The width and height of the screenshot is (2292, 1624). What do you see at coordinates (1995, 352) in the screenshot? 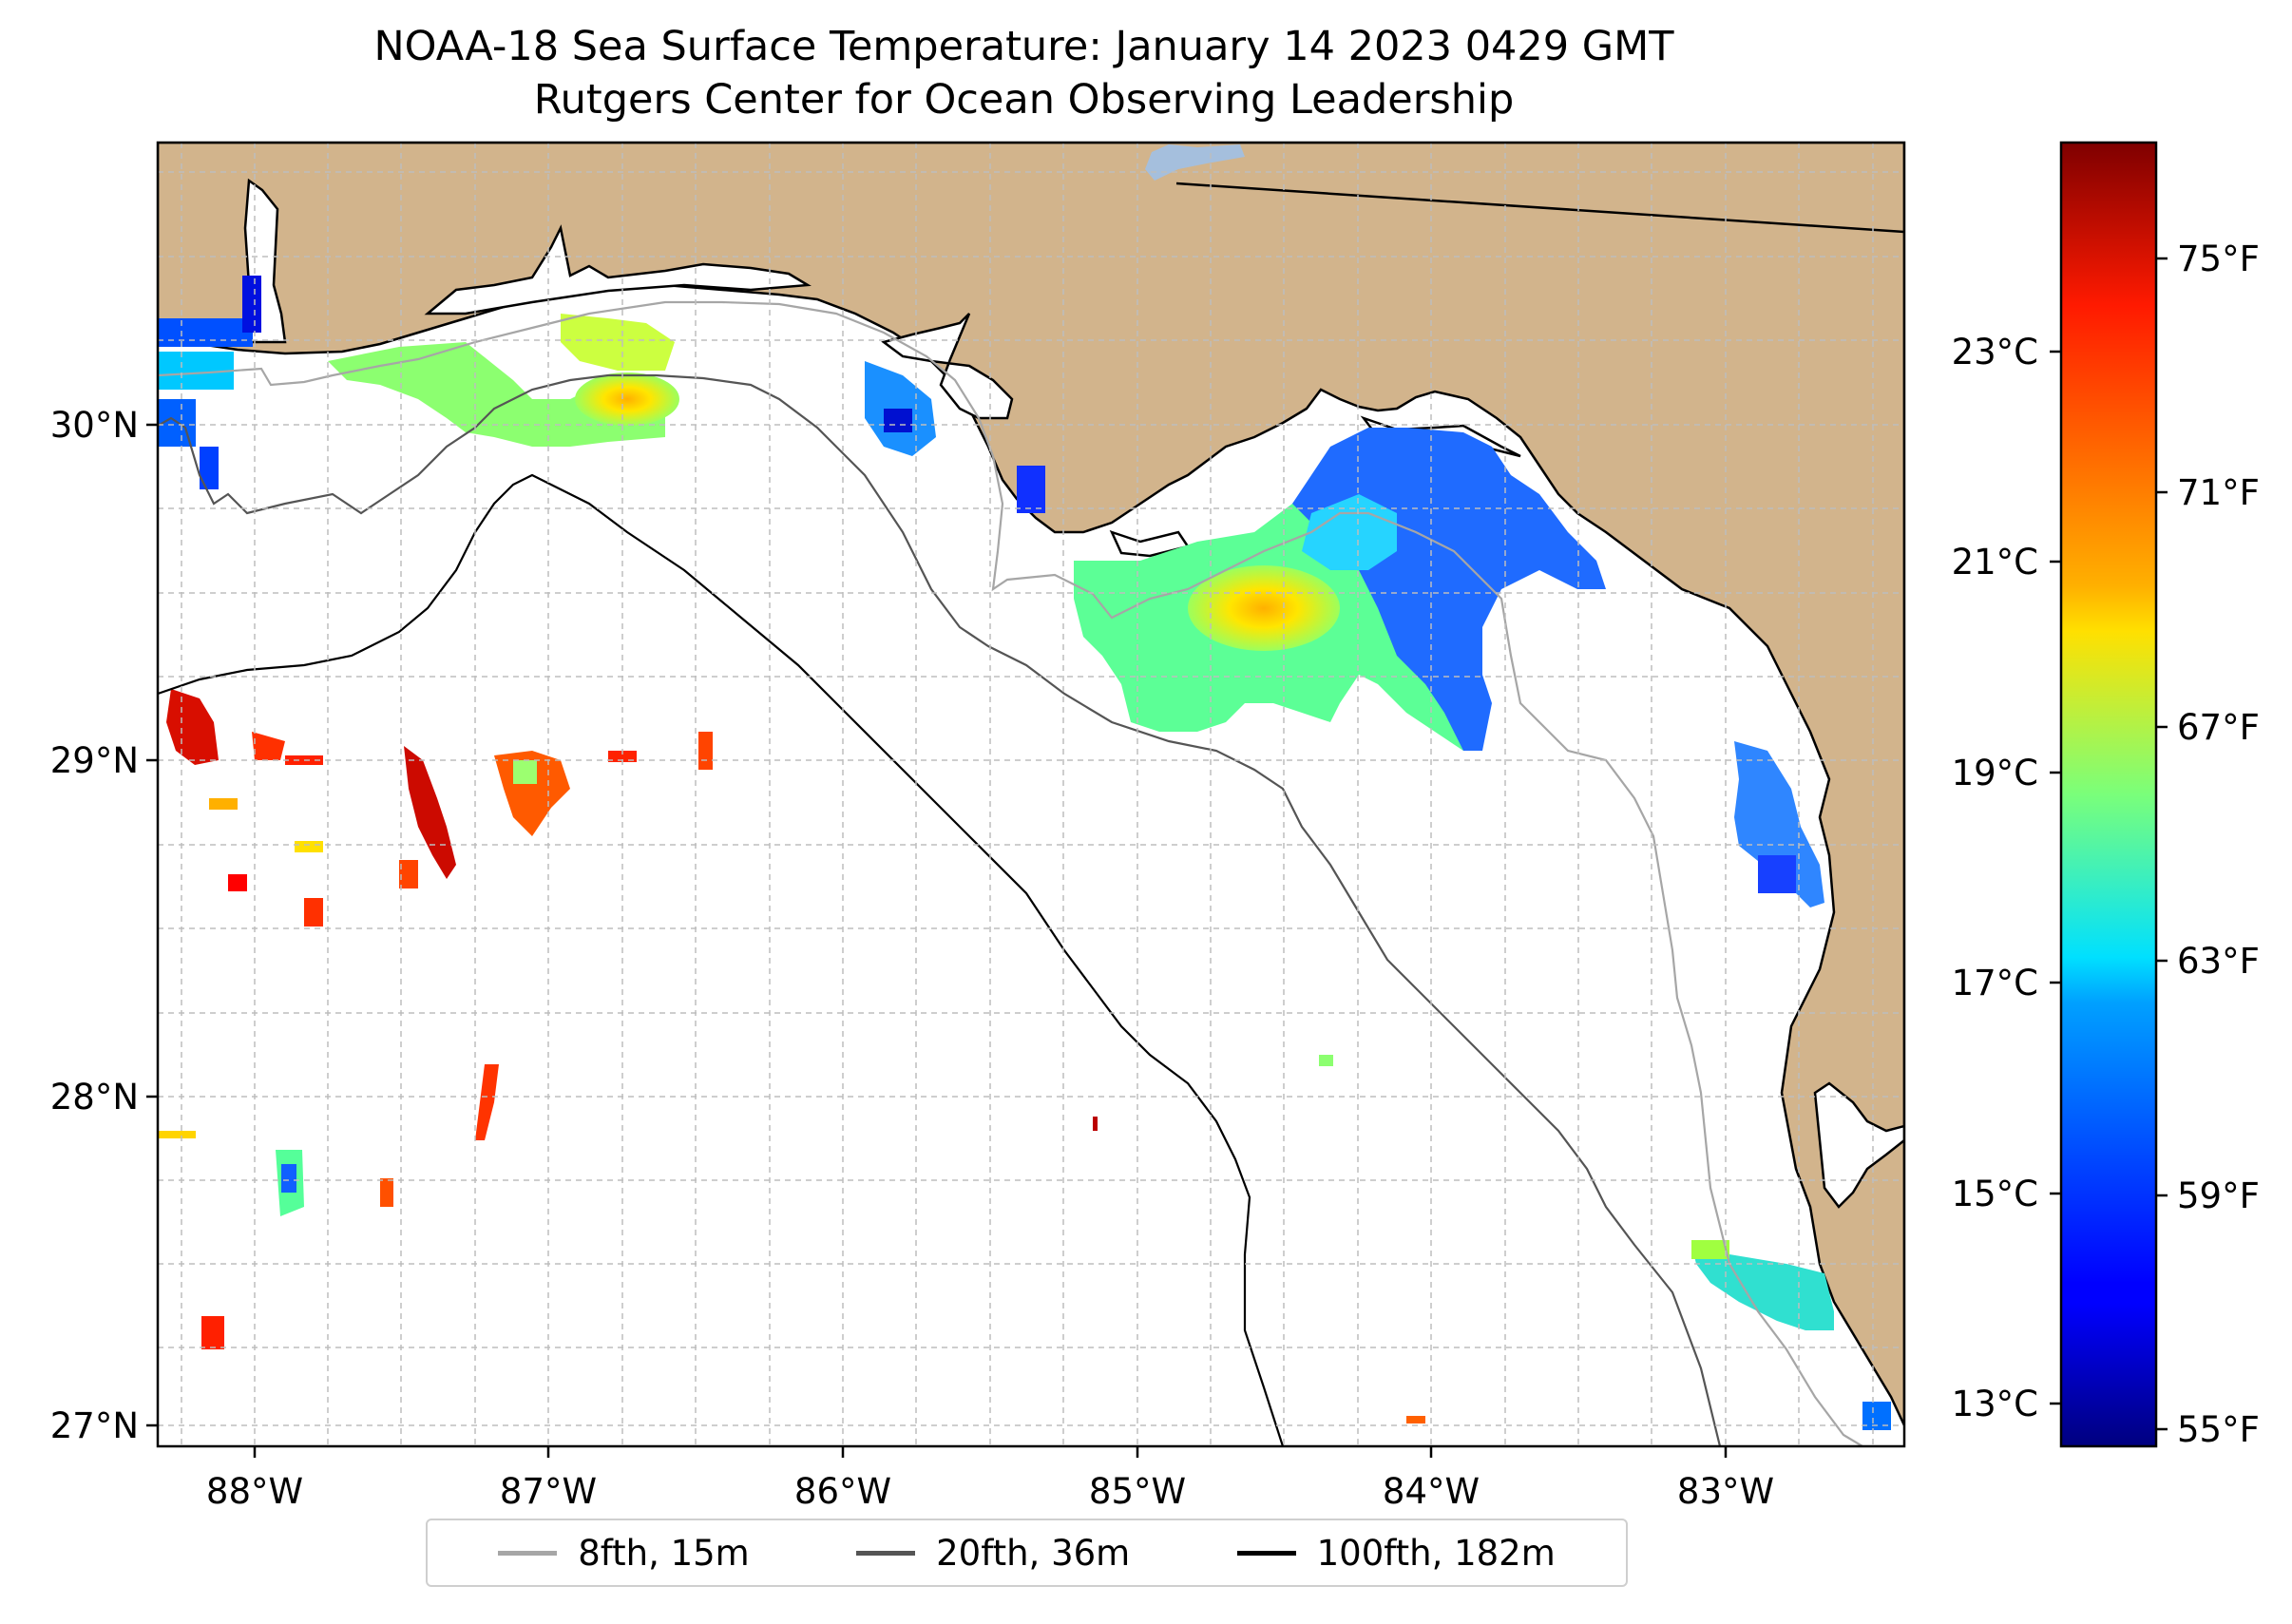
I see `colorbar-celsius-label: 23°C` at bounding box center [1995, 352].